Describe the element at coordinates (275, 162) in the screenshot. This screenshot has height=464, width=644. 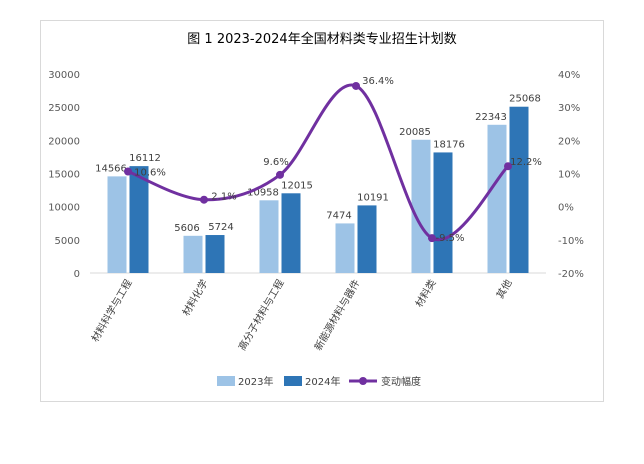
I see `change-data-label: 9.6%` at that location.